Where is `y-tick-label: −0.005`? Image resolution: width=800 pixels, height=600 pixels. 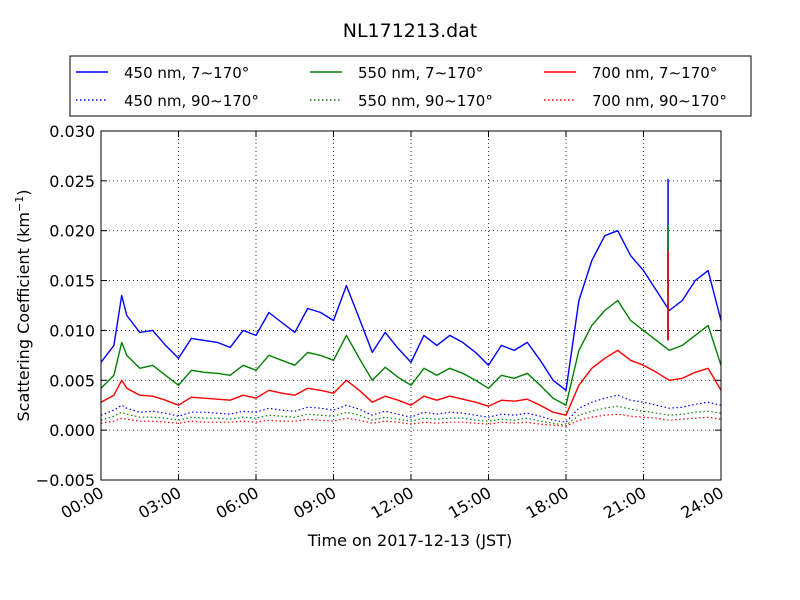
y-tick-label: −0.005 is located at coordinates (65, 480).